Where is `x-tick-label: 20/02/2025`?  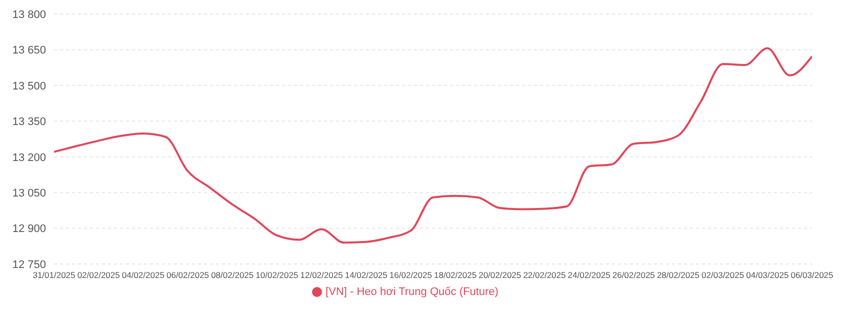 x-tick-label: 20/02/2025 is located at coordinates (500, 275).